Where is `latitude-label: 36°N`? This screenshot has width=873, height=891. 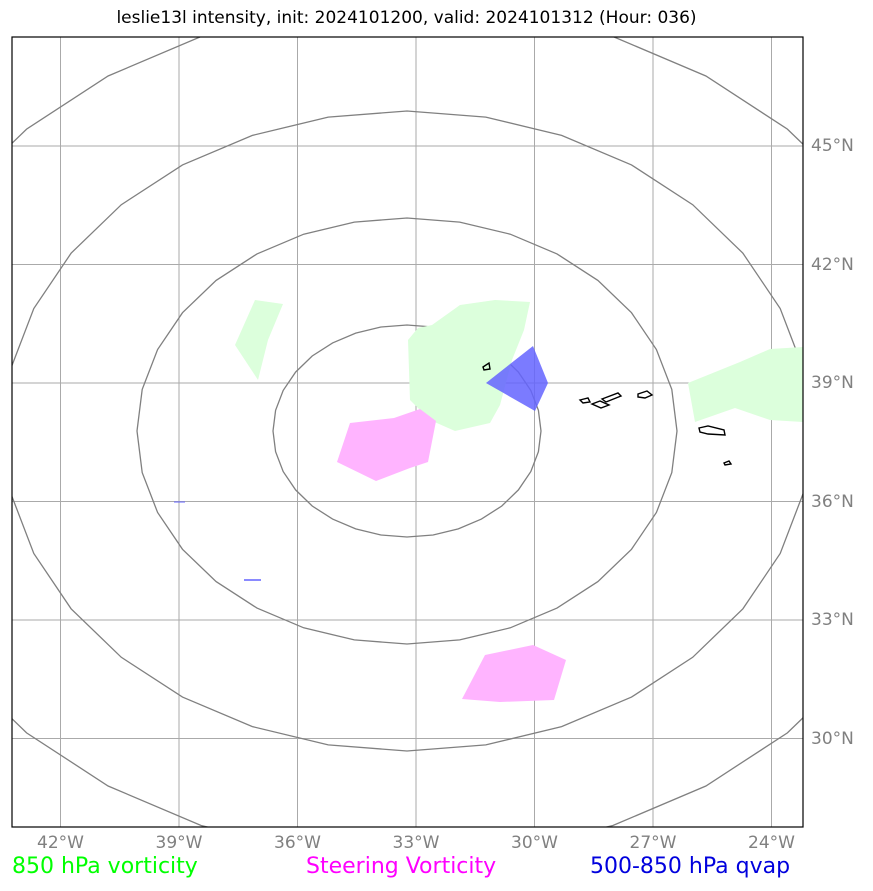 latitude-label: 36°N is located at coordinates (832, 501).